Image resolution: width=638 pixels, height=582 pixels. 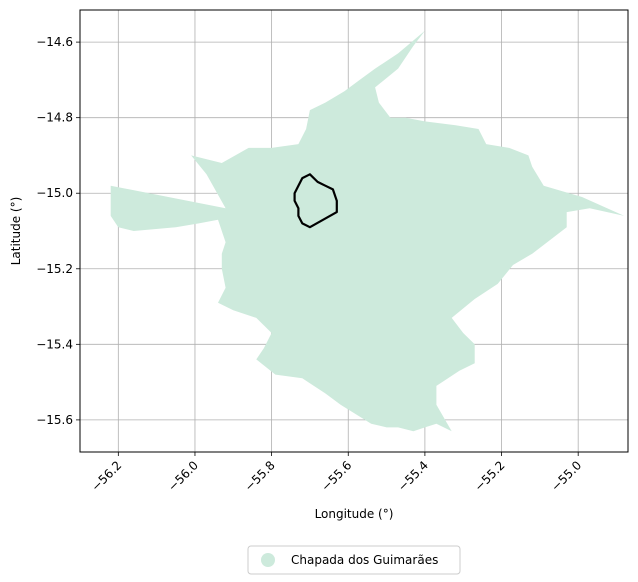 What do you see at coordinates (54, 269) in the screenshot?
I see `y-tick-label: −15.2` at bounding box center [54, 269].